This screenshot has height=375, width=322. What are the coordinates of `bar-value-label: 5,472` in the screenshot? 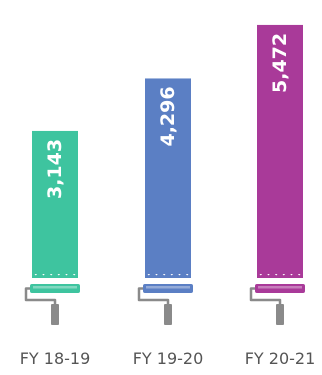 It's located at (280, 63).